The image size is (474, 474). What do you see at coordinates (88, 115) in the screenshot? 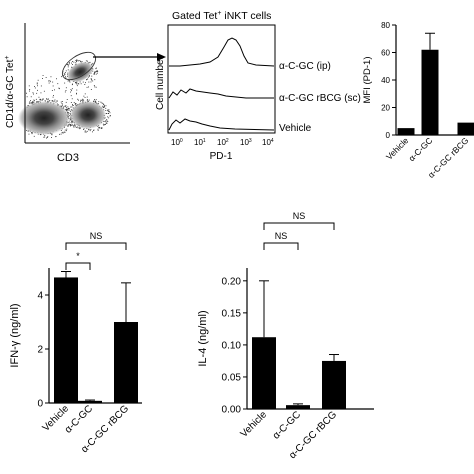
I see `flow-population-right` at bounding box center [88, 115].